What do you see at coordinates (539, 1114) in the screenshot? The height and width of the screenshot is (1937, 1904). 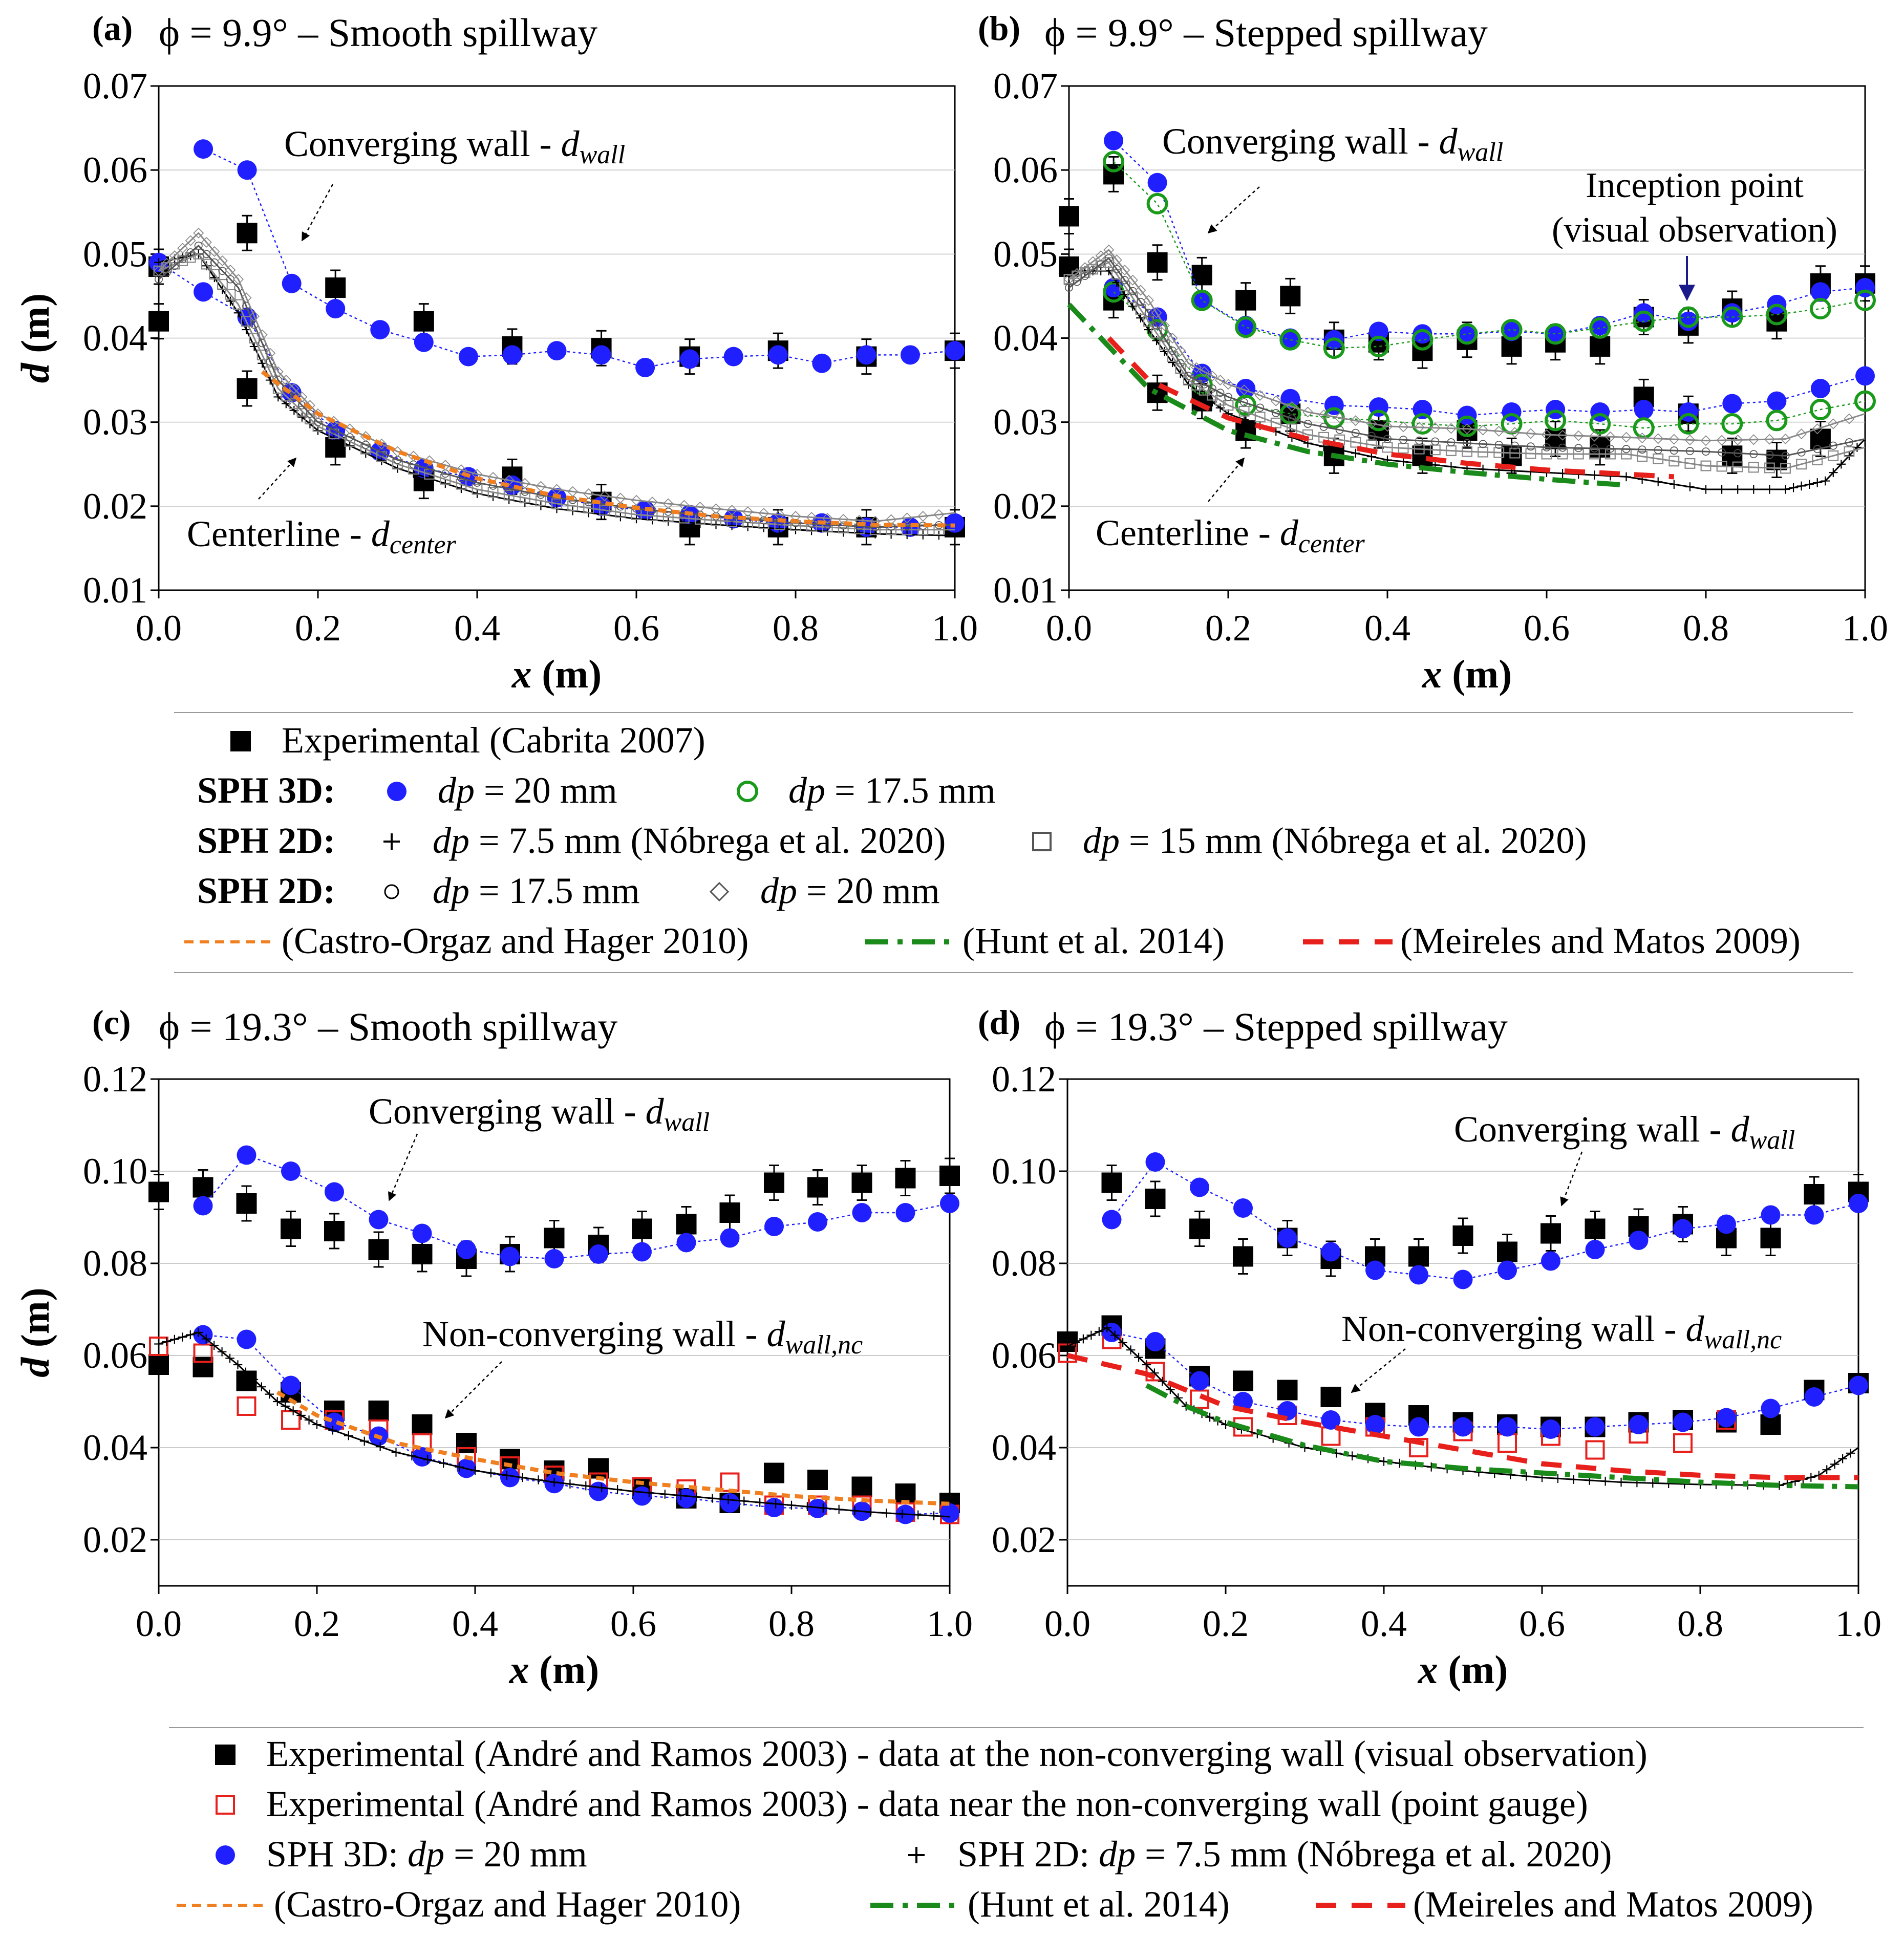 I see `annotation-converging-wall: Converging wall - dwall` at bounding box center [539, 1114].